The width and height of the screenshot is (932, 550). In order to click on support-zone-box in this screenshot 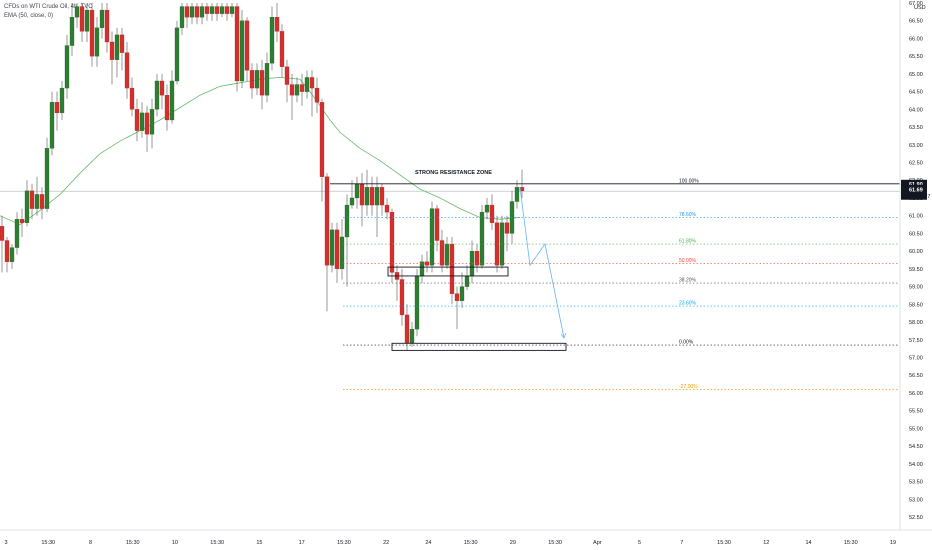, I will do `click(448, 271)`.